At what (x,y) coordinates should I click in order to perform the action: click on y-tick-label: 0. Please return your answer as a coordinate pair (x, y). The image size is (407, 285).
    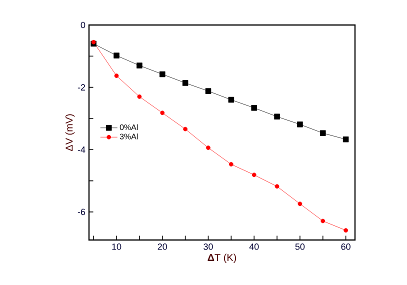
    Looking at the image, I should click on (83, 25).